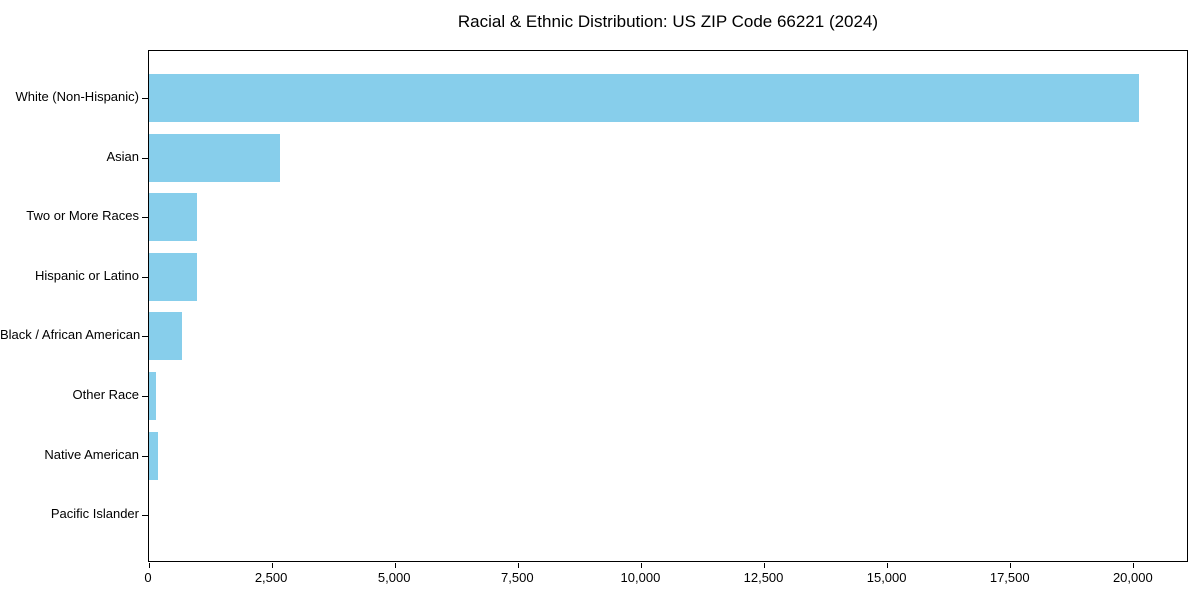  What do you see at coordinates (1132, 577) in the screenshot?
I see `x-tick-label-20000: 20,000` at bounding box center [1132, 577].